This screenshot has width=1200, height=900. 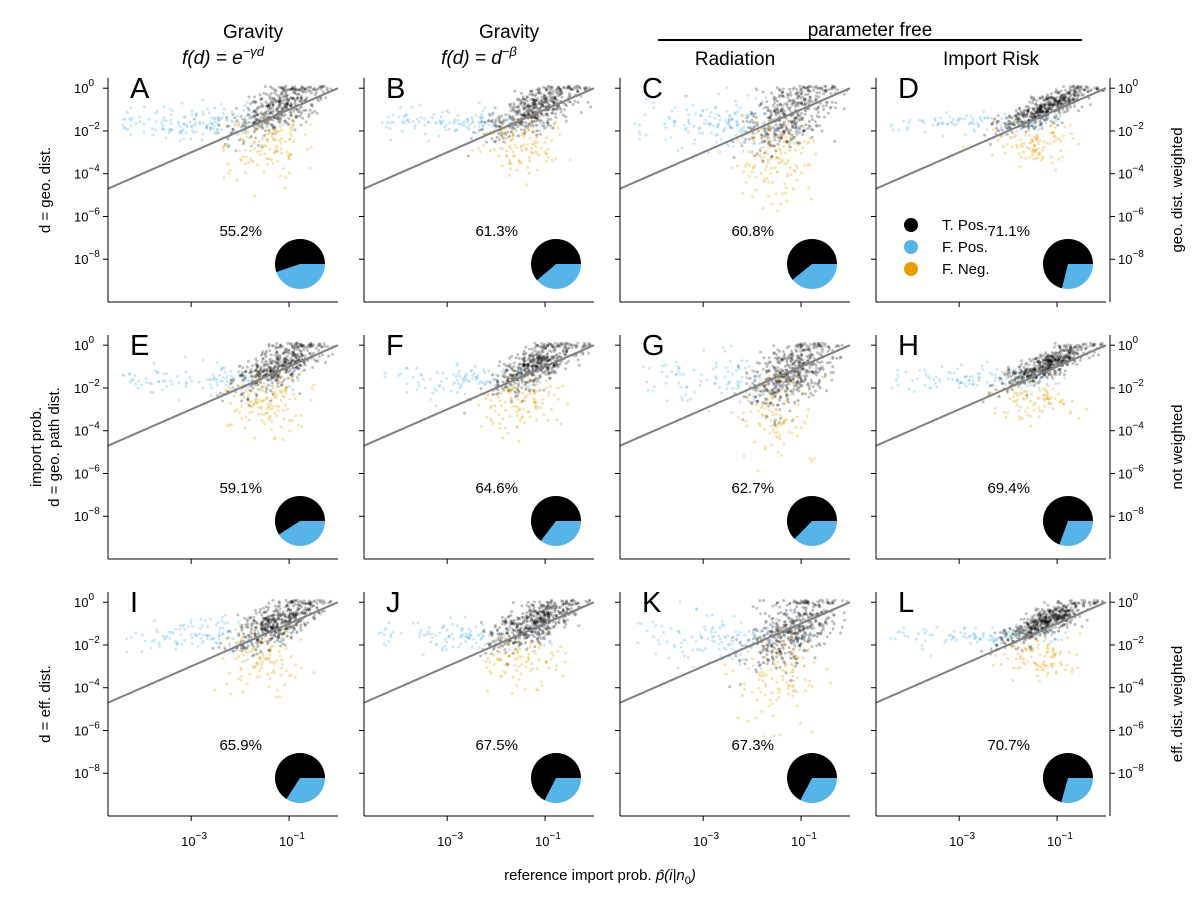 What do you see at coordinates (1131, 215) in the screenshot?
I see `y-tick-label-right: 10−6` at bounding box center [1131, 215].